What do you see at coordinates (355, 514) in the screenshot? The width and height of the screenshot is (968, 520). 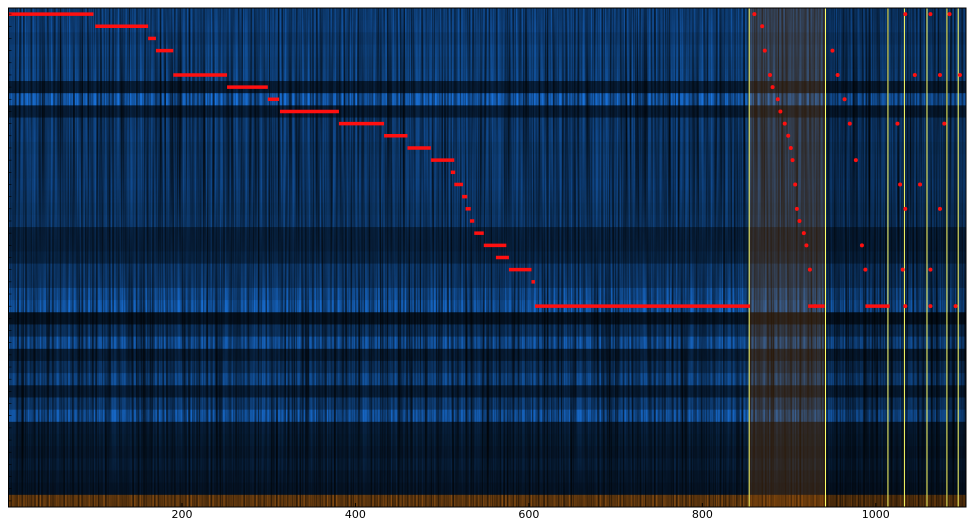 I see `x-tick-label: 400` at bounding box center [355, 514].